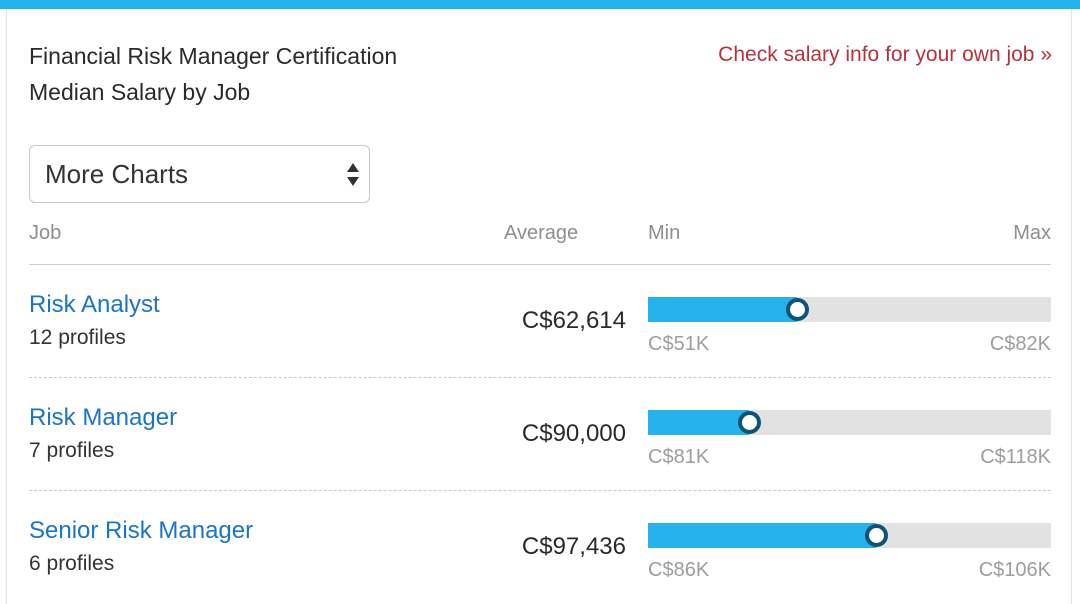 The width and height of the screenshot is (1080, 604). What do you see at coordinates (141, 530) in the screenshot?
I see `job-link-senior-risk-manager: Senior Risk Manager` at bounding box center [141, 530].